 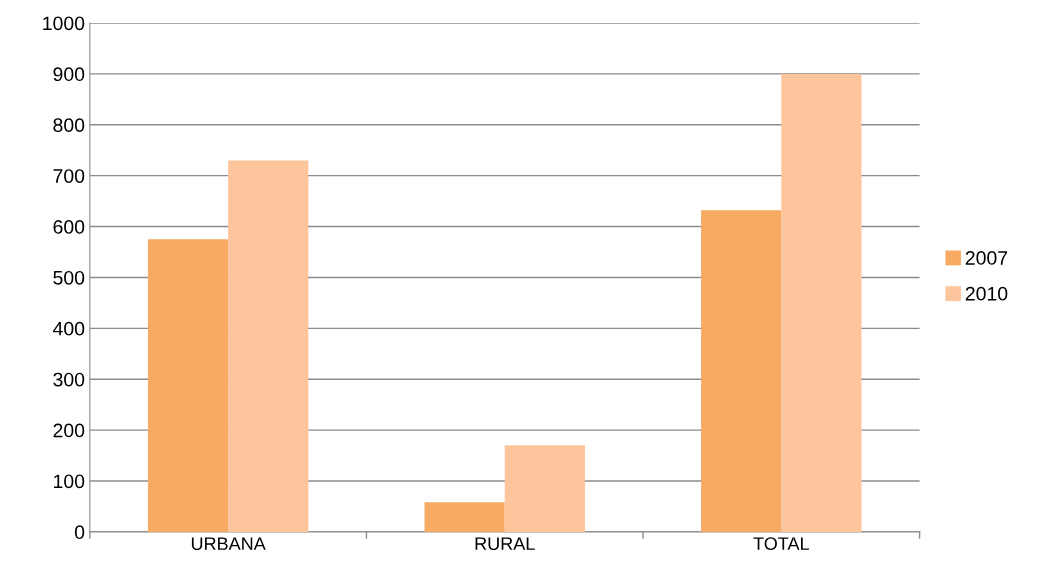 What do you see at coordinates (69, 277) in the screenshot?
I see `y-tick-label: 500` at bounding box center [69, 277].